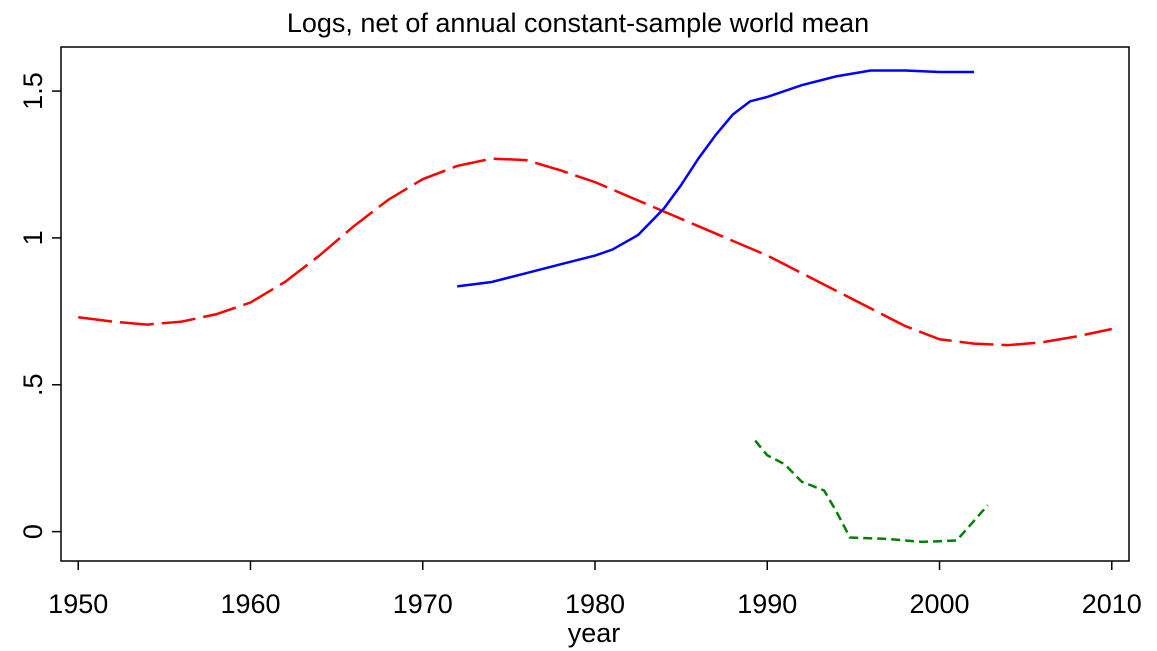 Image resolution: width=1157 pixels, height=651 pixels. Describe the element at coordinates (33, 385) in the screenshot. I see `y-tick-label: .5` at that location.